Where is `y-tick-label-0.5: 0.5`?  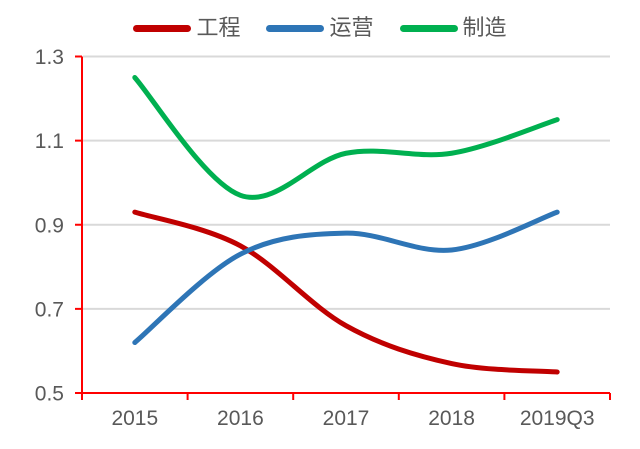 y-tick-label-0.5: 0.5 is located at coordinates (49, 394).